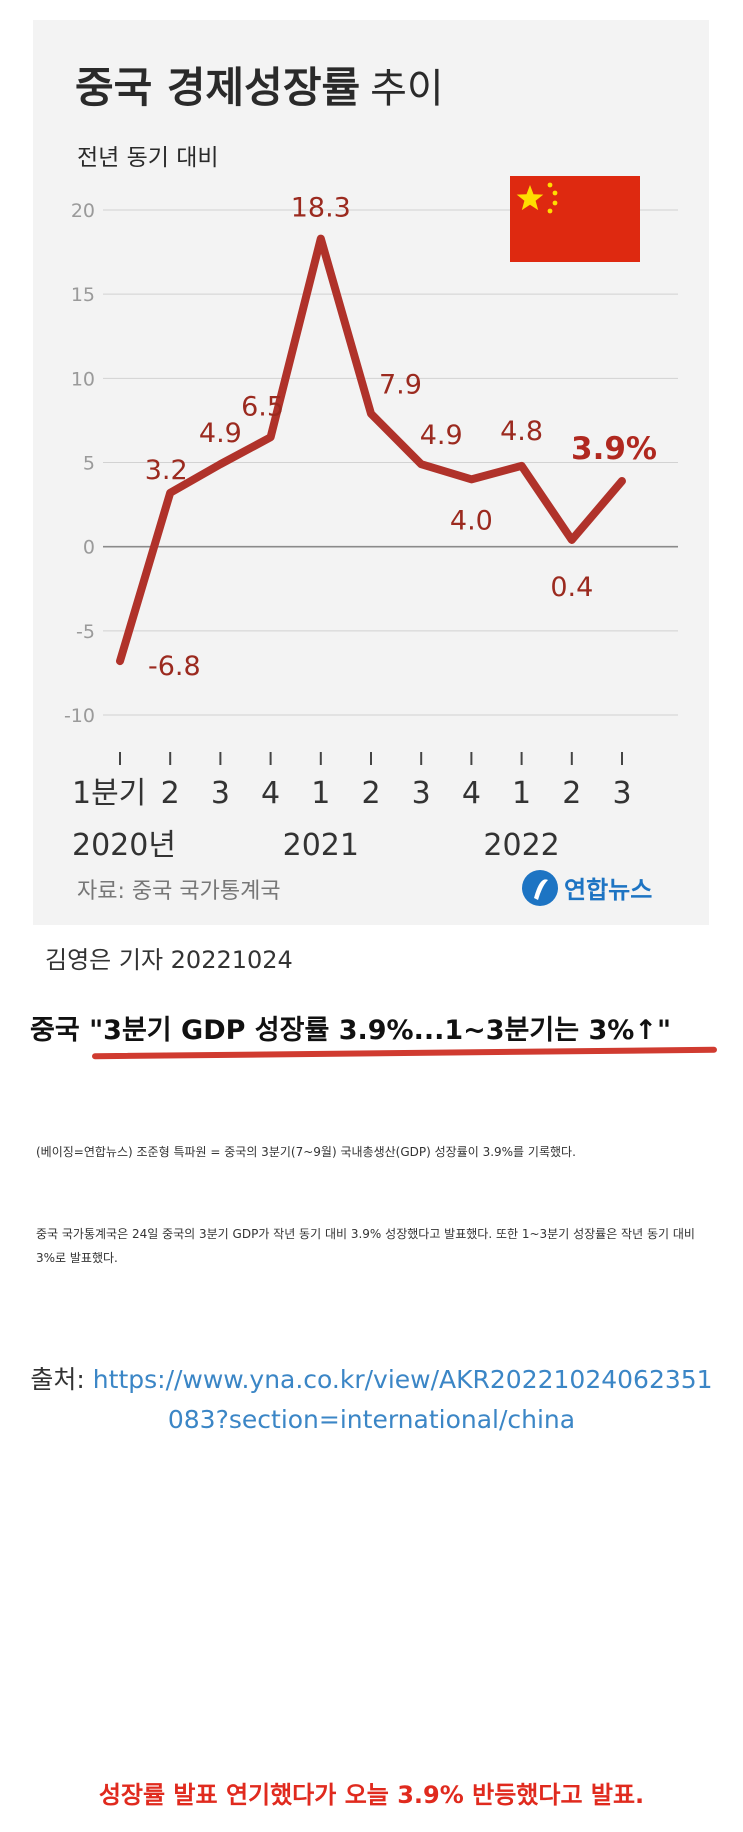 The width and height of the screenshot is (743, 1832). Describe the element at coordinates (179, 891) in the screenshot. I see `chart-source-note: 자료: 중국 국가통계국` at that location.